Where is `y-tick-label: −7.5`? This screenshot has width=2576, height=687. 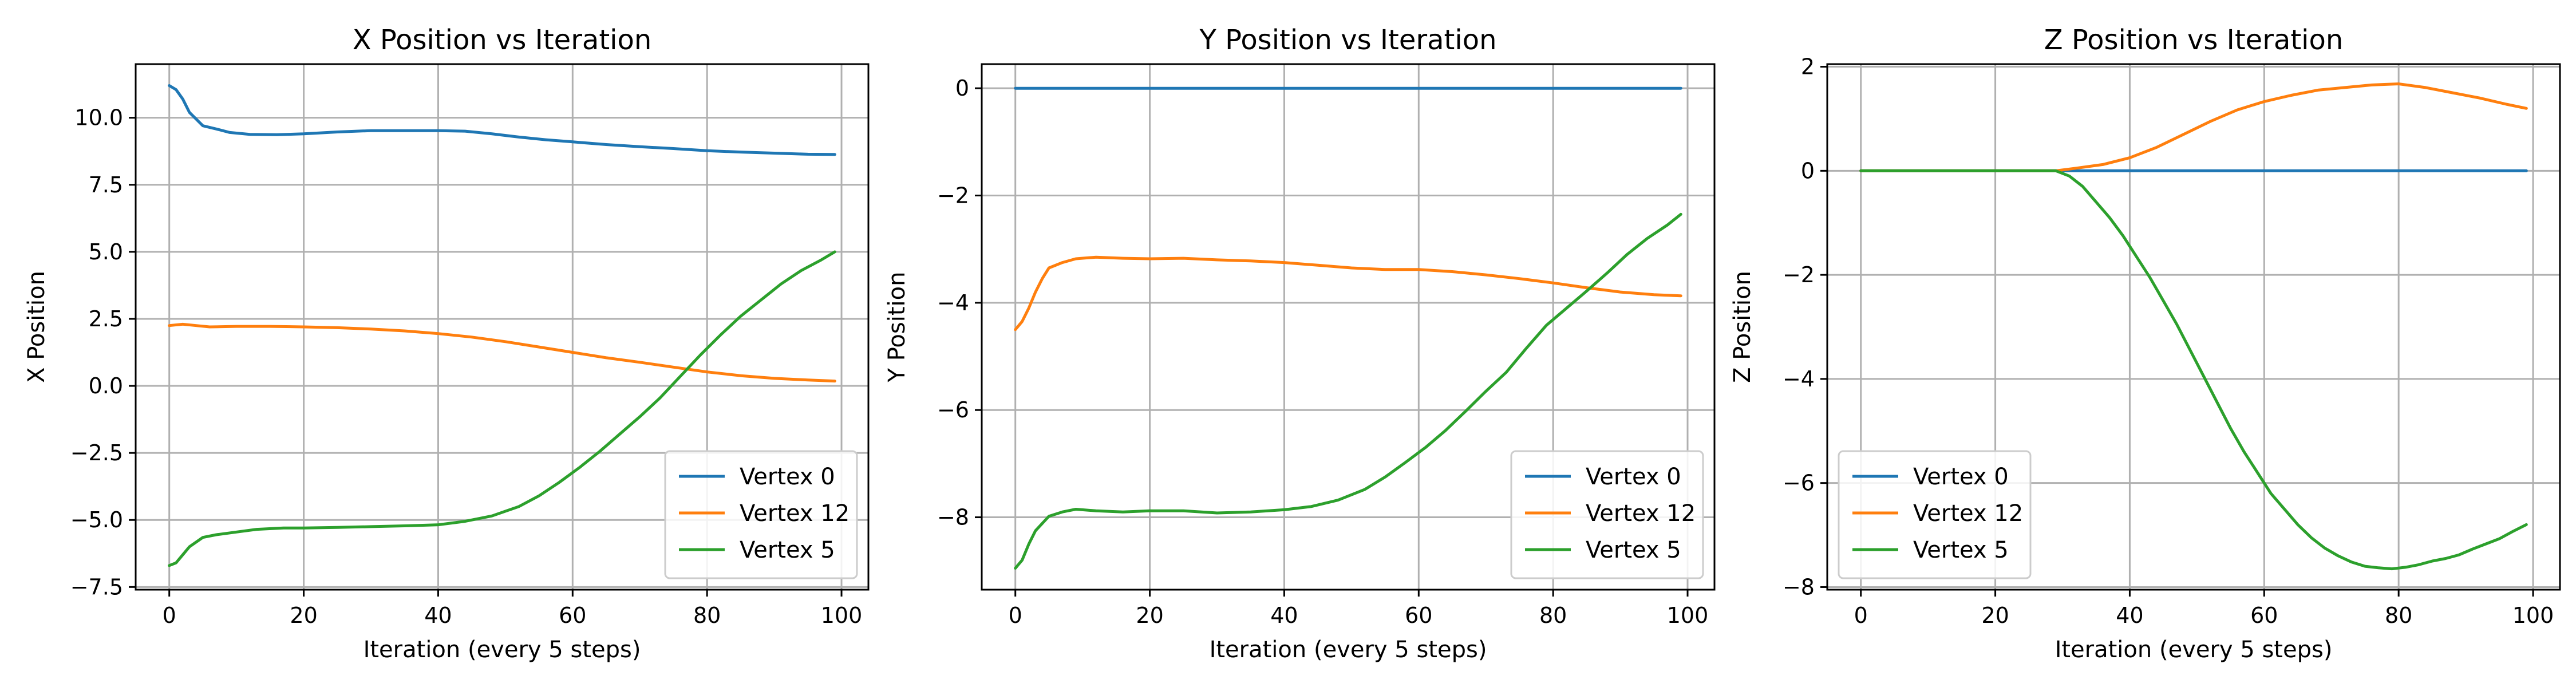 y-tick-label: −7.5 is located at coordinates (96, 586).